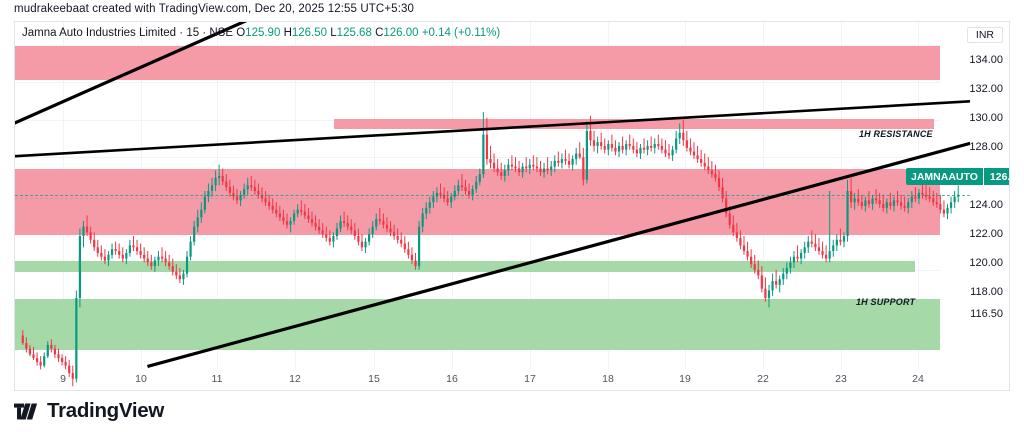 Image resolution: width=1024 pixels, height=441 pixels. What do you see at coordinates (512, 380) in the screenshot?
I see `time-scale: 9 10 11 12 15 16 17 18 19 22 23 24` at bounding box center [512, 380].